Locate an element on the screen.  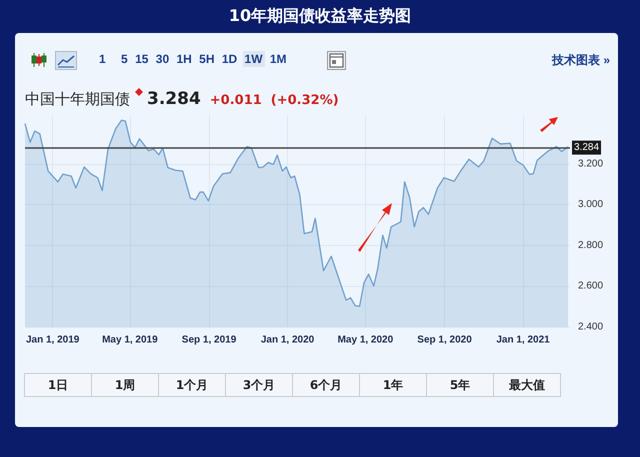
text: 1个月 is located at coordinates (192, 385).